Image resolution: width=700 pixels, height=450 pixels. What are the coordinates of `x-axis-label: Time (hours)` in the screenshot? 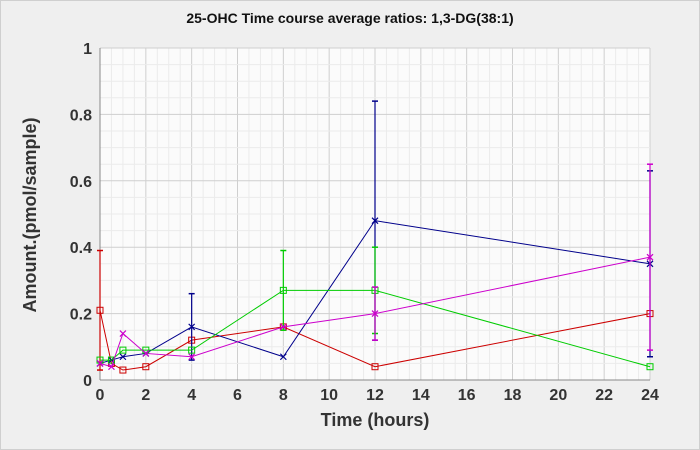 It's located at (375, 420).